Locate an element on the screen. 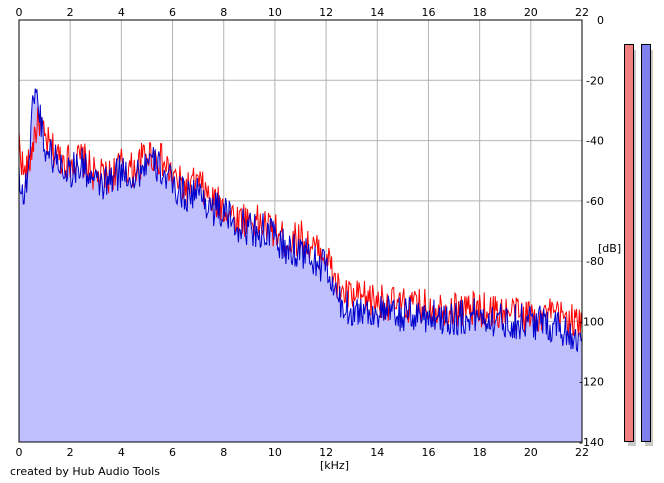 Image resolution: width=664 pixels, height=483 pixels. x-tick-bottom-5: 10 is located at coordinates (275, 452).